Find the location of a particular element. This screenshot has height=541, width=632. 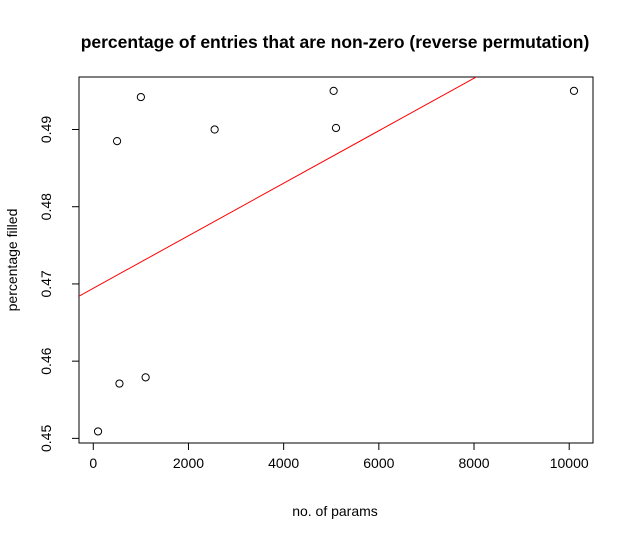

y-tick-label: 0.47 is located at coordinates (46, 283).